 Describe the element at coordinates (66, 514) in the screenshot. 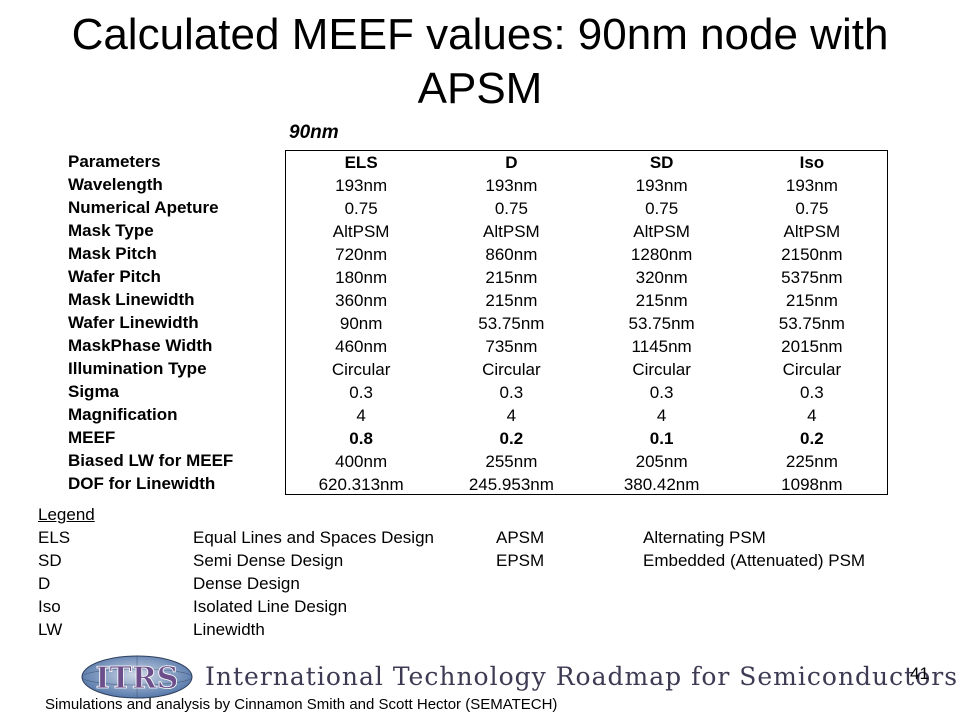

I see `legend-title: Legend` at that location.